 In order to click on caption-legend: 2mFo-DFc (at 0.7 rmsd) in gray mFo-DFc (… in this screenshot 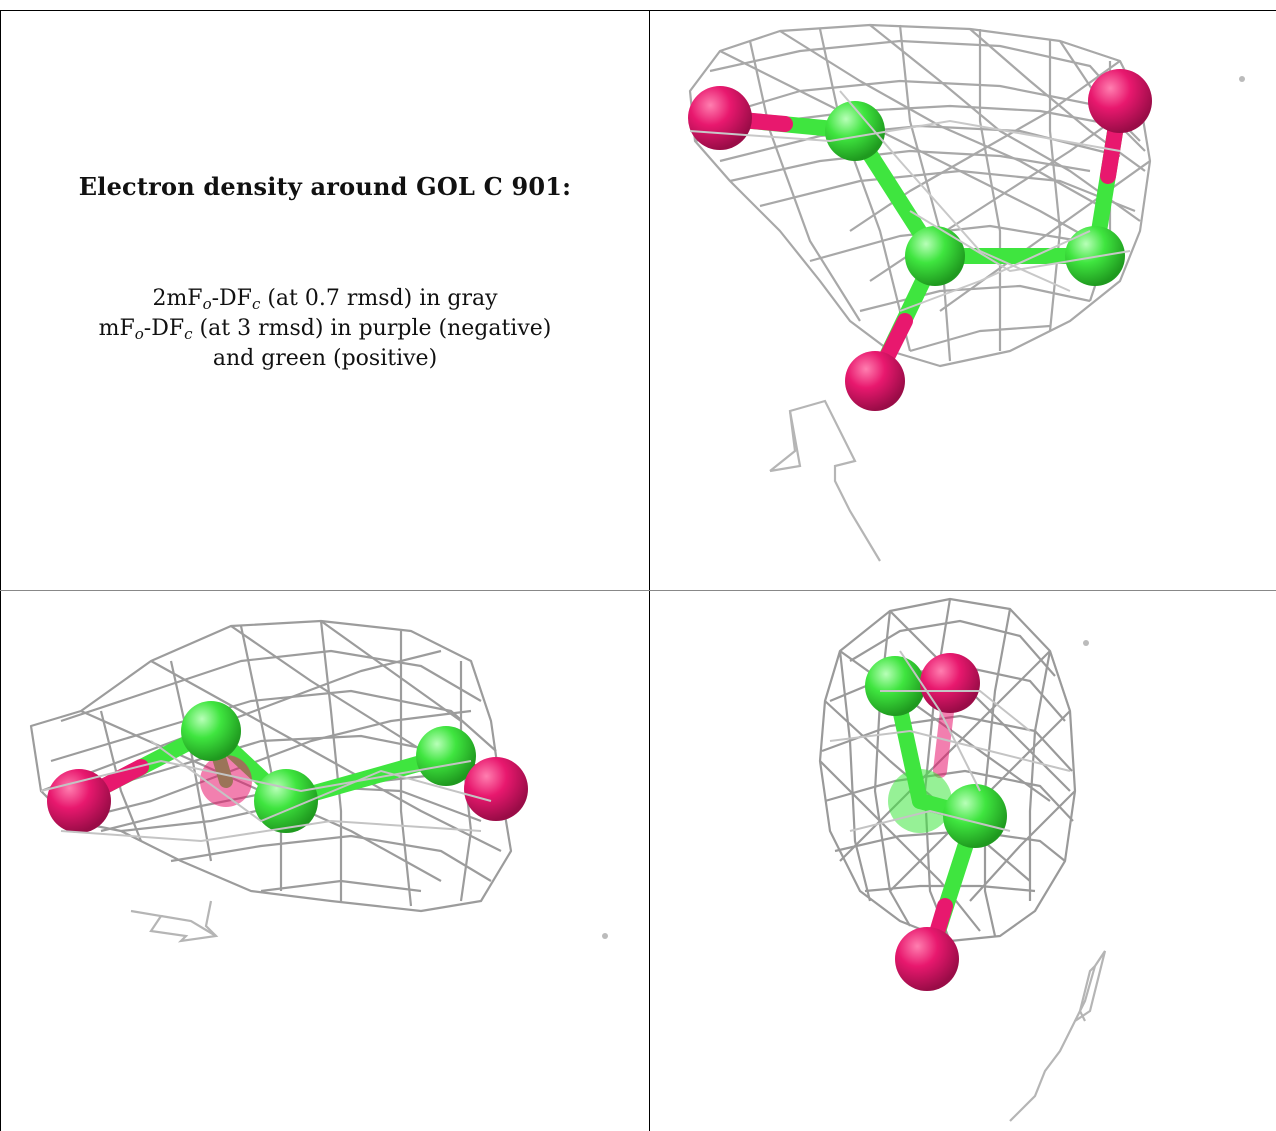, I will do `click(325, 329)`.